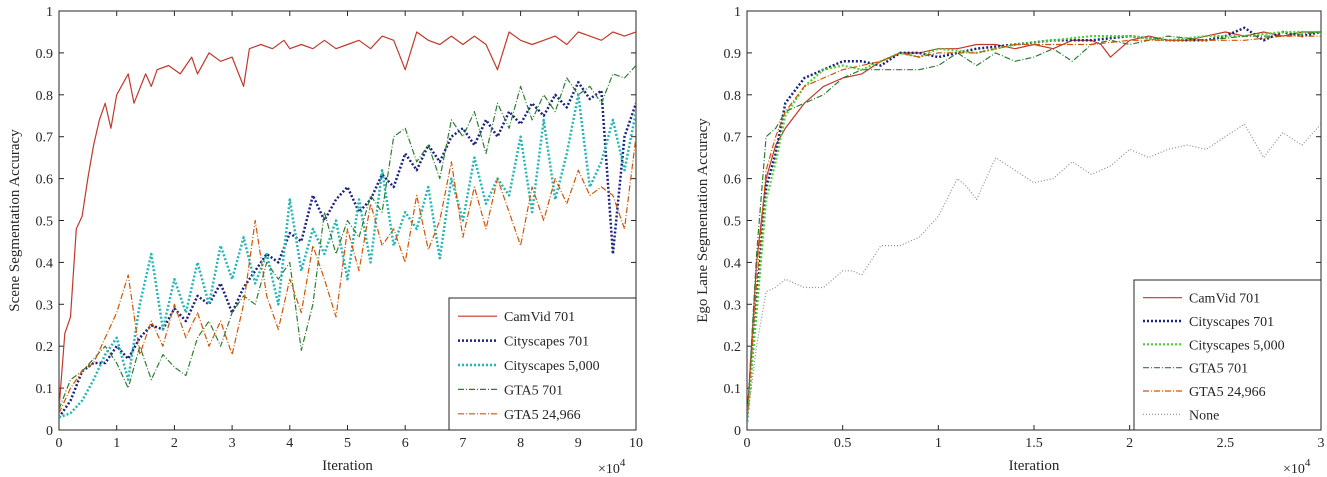 The width and height of the screenshot is (1327, 477). I want to click on y-axis-title: Ego Lane Segmentation Accuracy, so click(703, 220).